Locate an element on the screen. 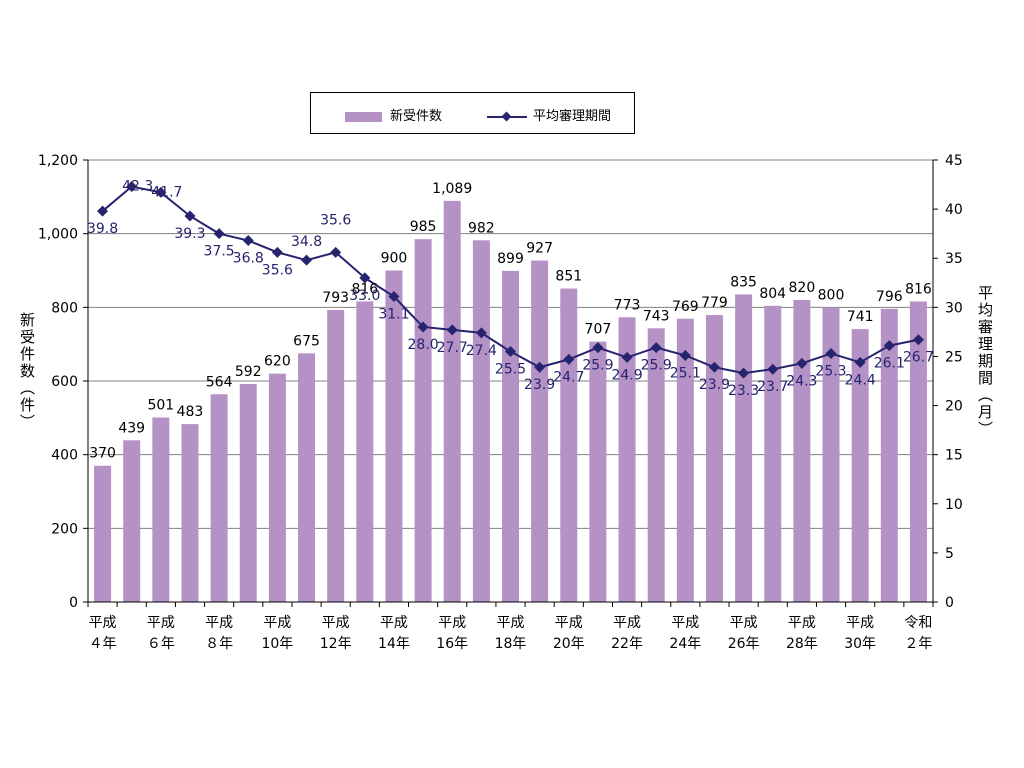  line-value-label: 24.4 is located at coordinates (860, 380).